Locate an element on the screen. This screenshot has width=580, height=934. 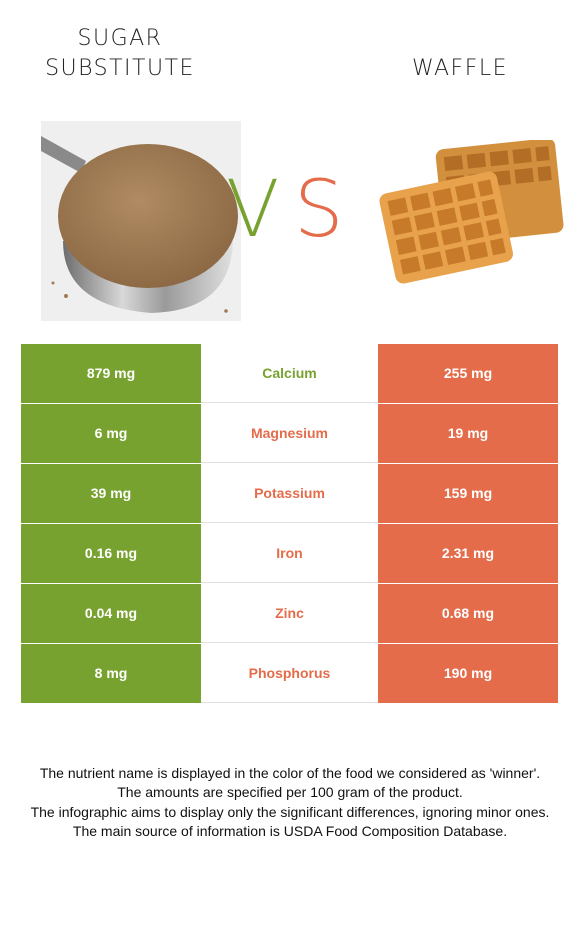
right-value: 190 mg is located at coordinates (468, 673).